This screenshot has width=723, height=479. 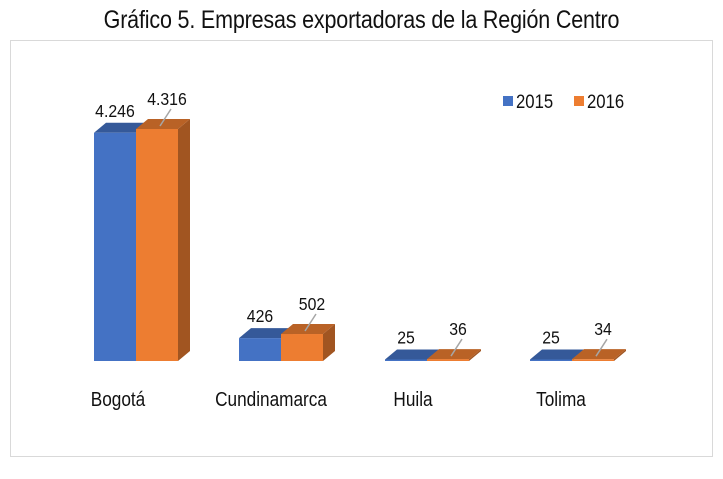 What do you see at coordinates (302, 347) in the screenshot?
I see `bar-2016-Cundinamarca` at bounding box center [302, 347].